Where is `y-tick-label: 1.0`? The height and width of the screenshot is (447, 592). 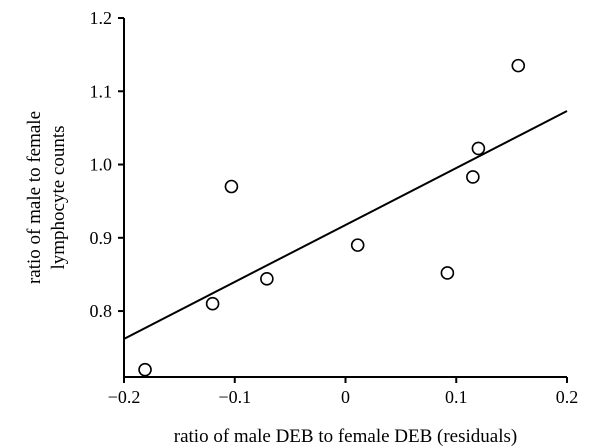
y-tick-label: 1.0 is located at coordinates (101, 165).